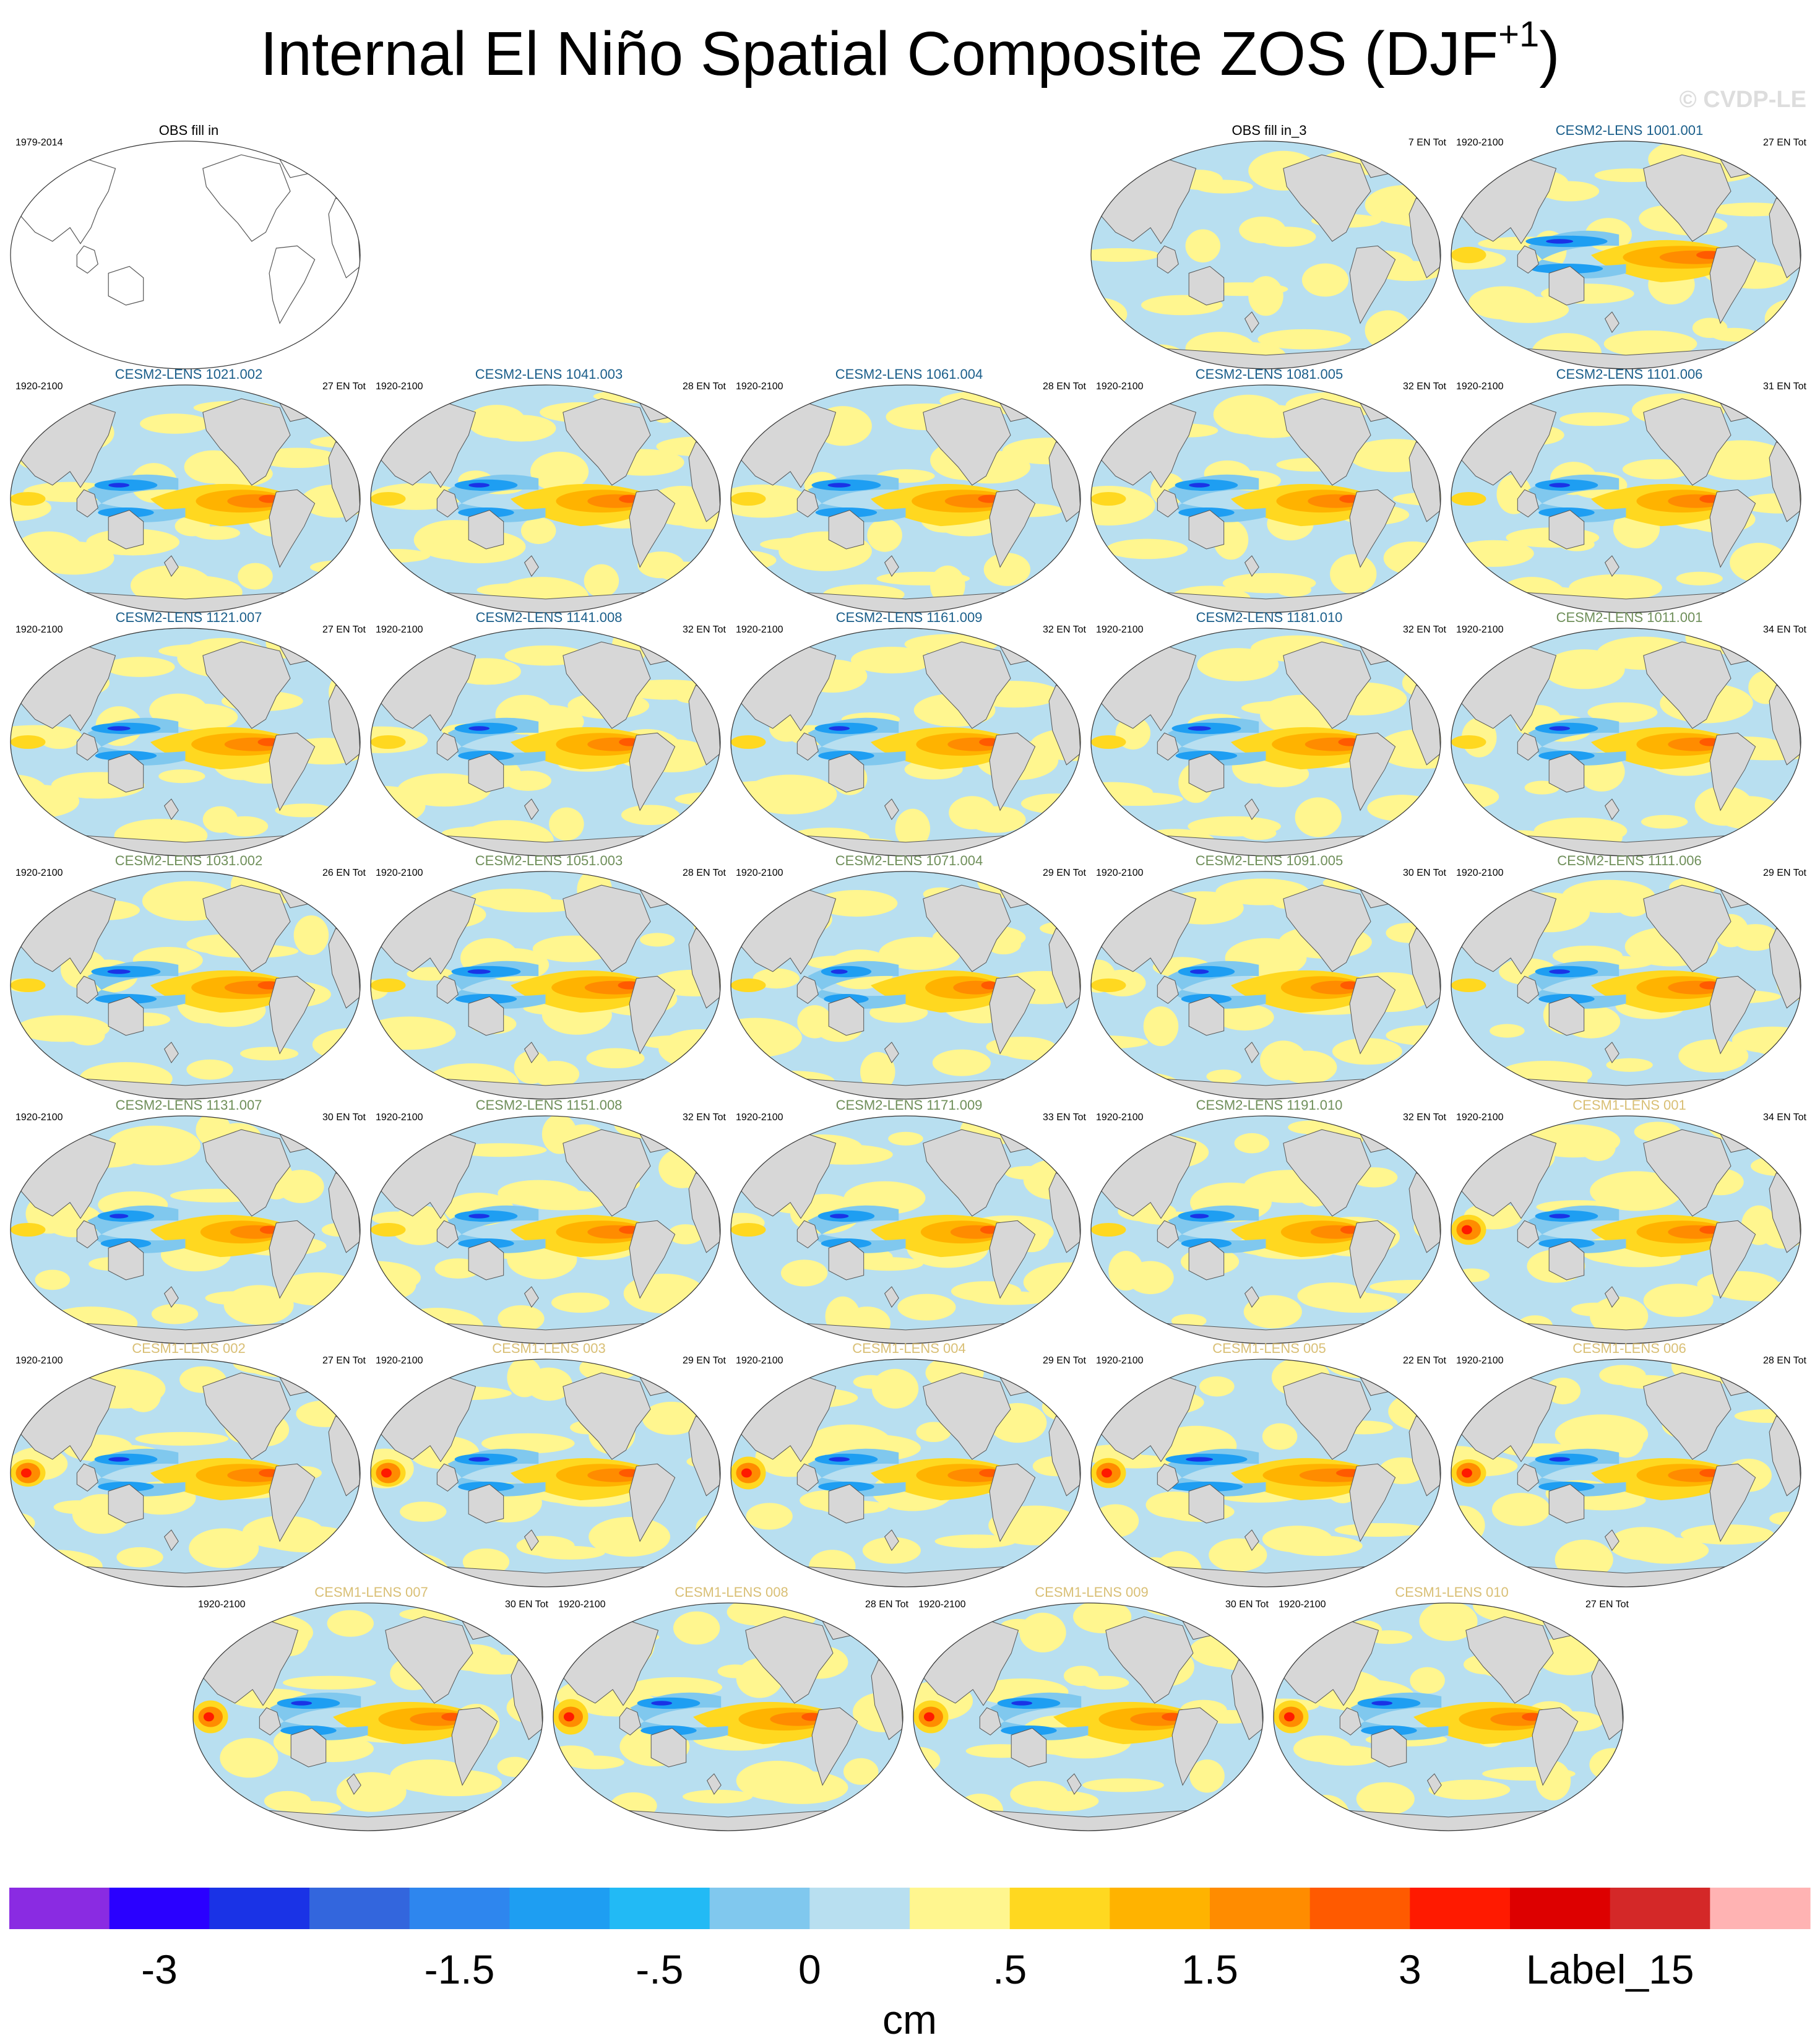  What do you see at coordinates (909, 1105) in the screenshot?
I see `panel-title: CESM2-LENS 1171.009` at bounding box center [909, 1105].